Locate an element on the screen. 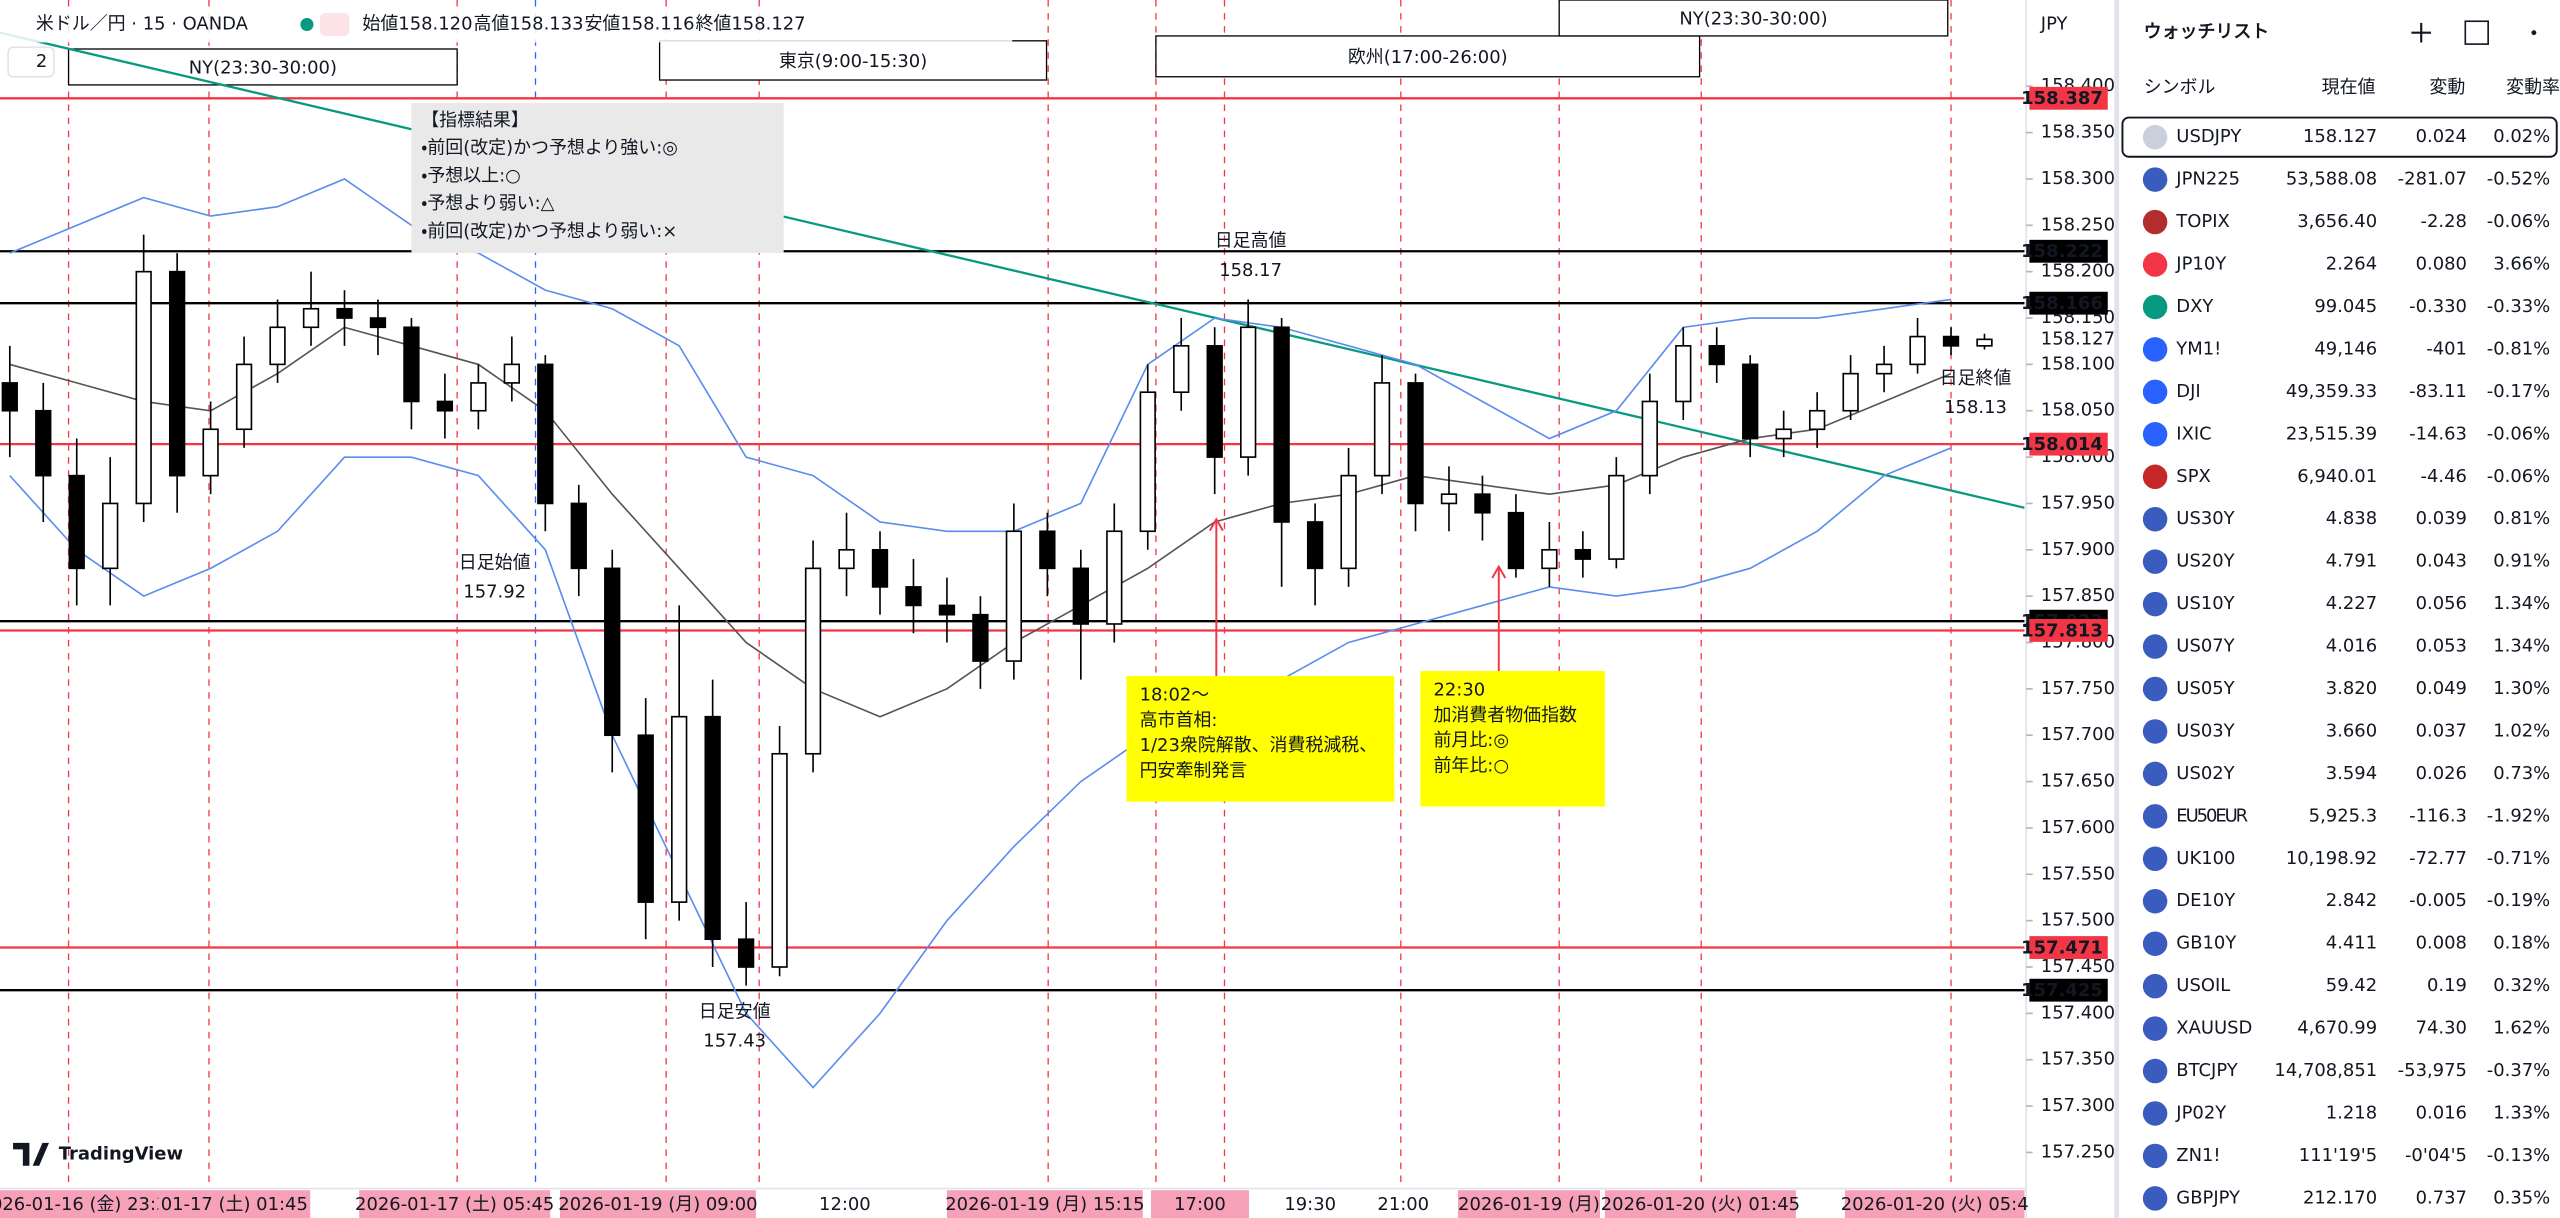 The width and height of the screenshot is (2560, 1218). change-pct: 3.66% is located at coordinates (2521, 264).